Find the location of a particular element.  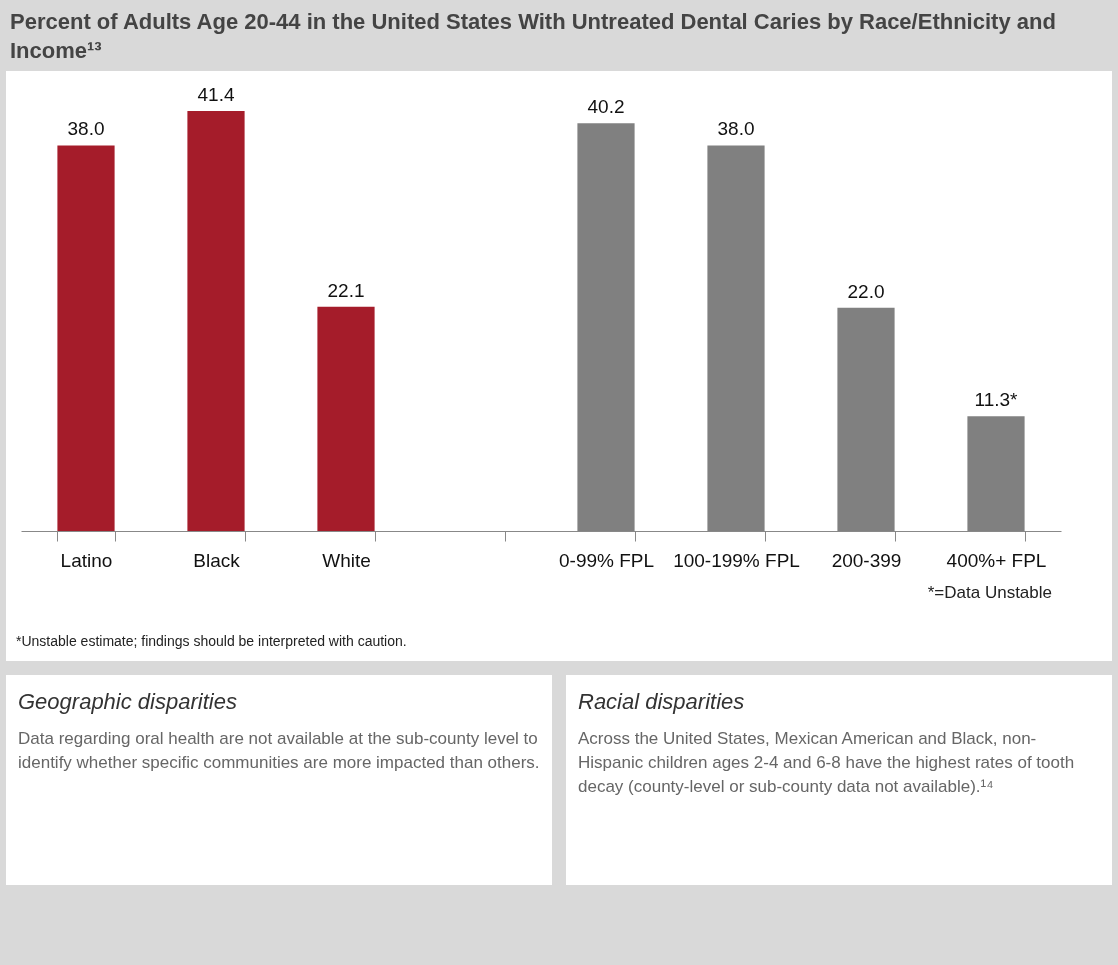

text: *=Data Unstable is located at coordinates (989, 593).